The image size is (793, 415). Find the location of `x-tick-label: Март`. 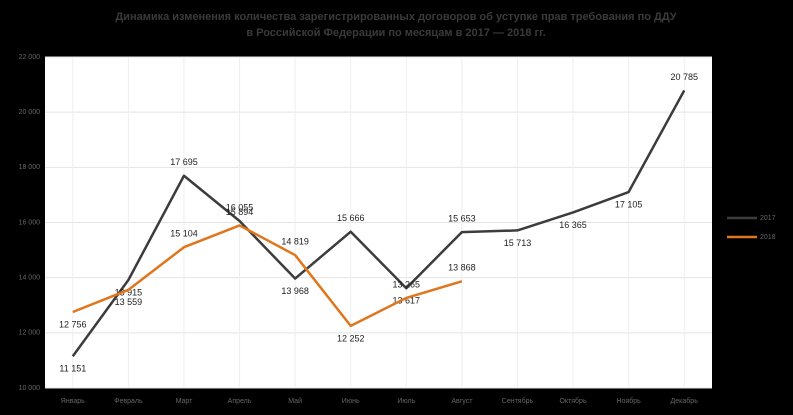

x-tick-label: Март is located at coordinates (185, 401).